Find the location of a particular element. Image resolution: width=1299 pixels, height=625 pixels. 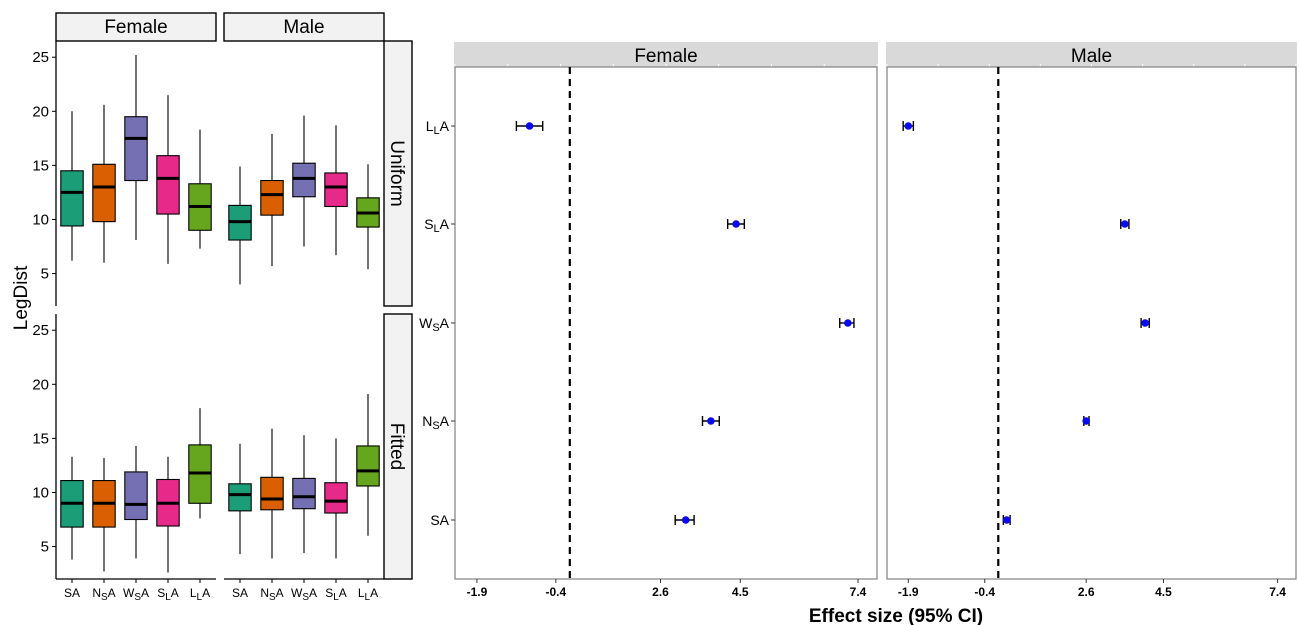

y-axis-title: LegDist is located at coordinates (21, 297).